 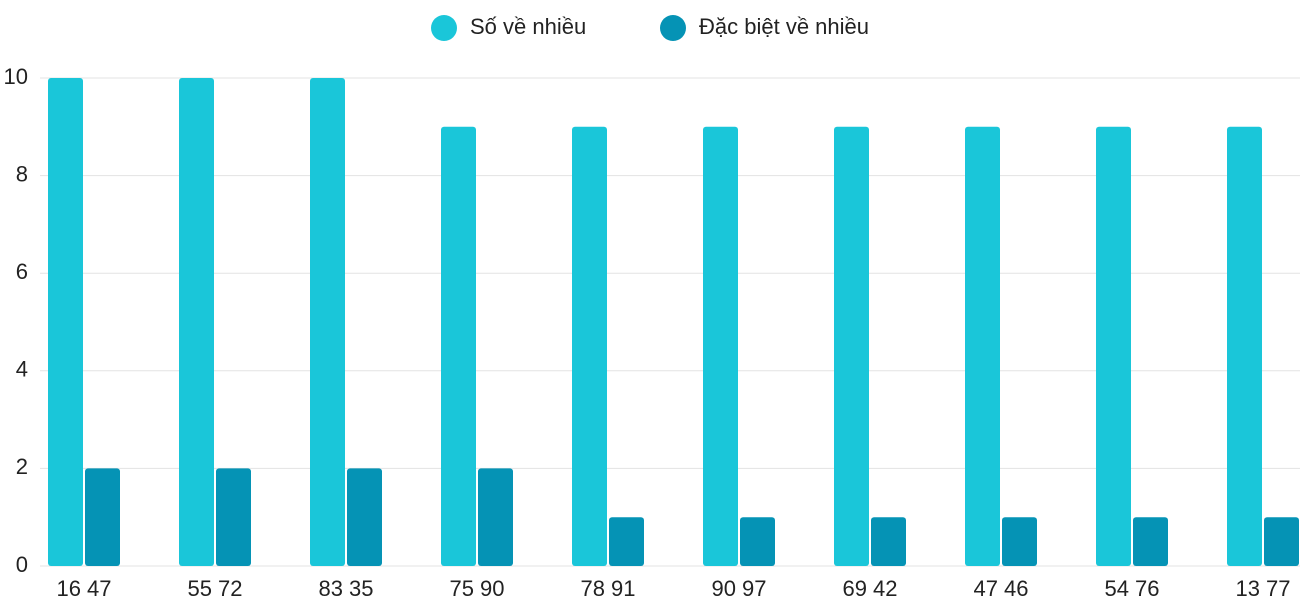 What do you see at coordinates (1131, 588) in the screenshot?
I see `x-tick-label: 54 76` at bounding box center [1131, 588].